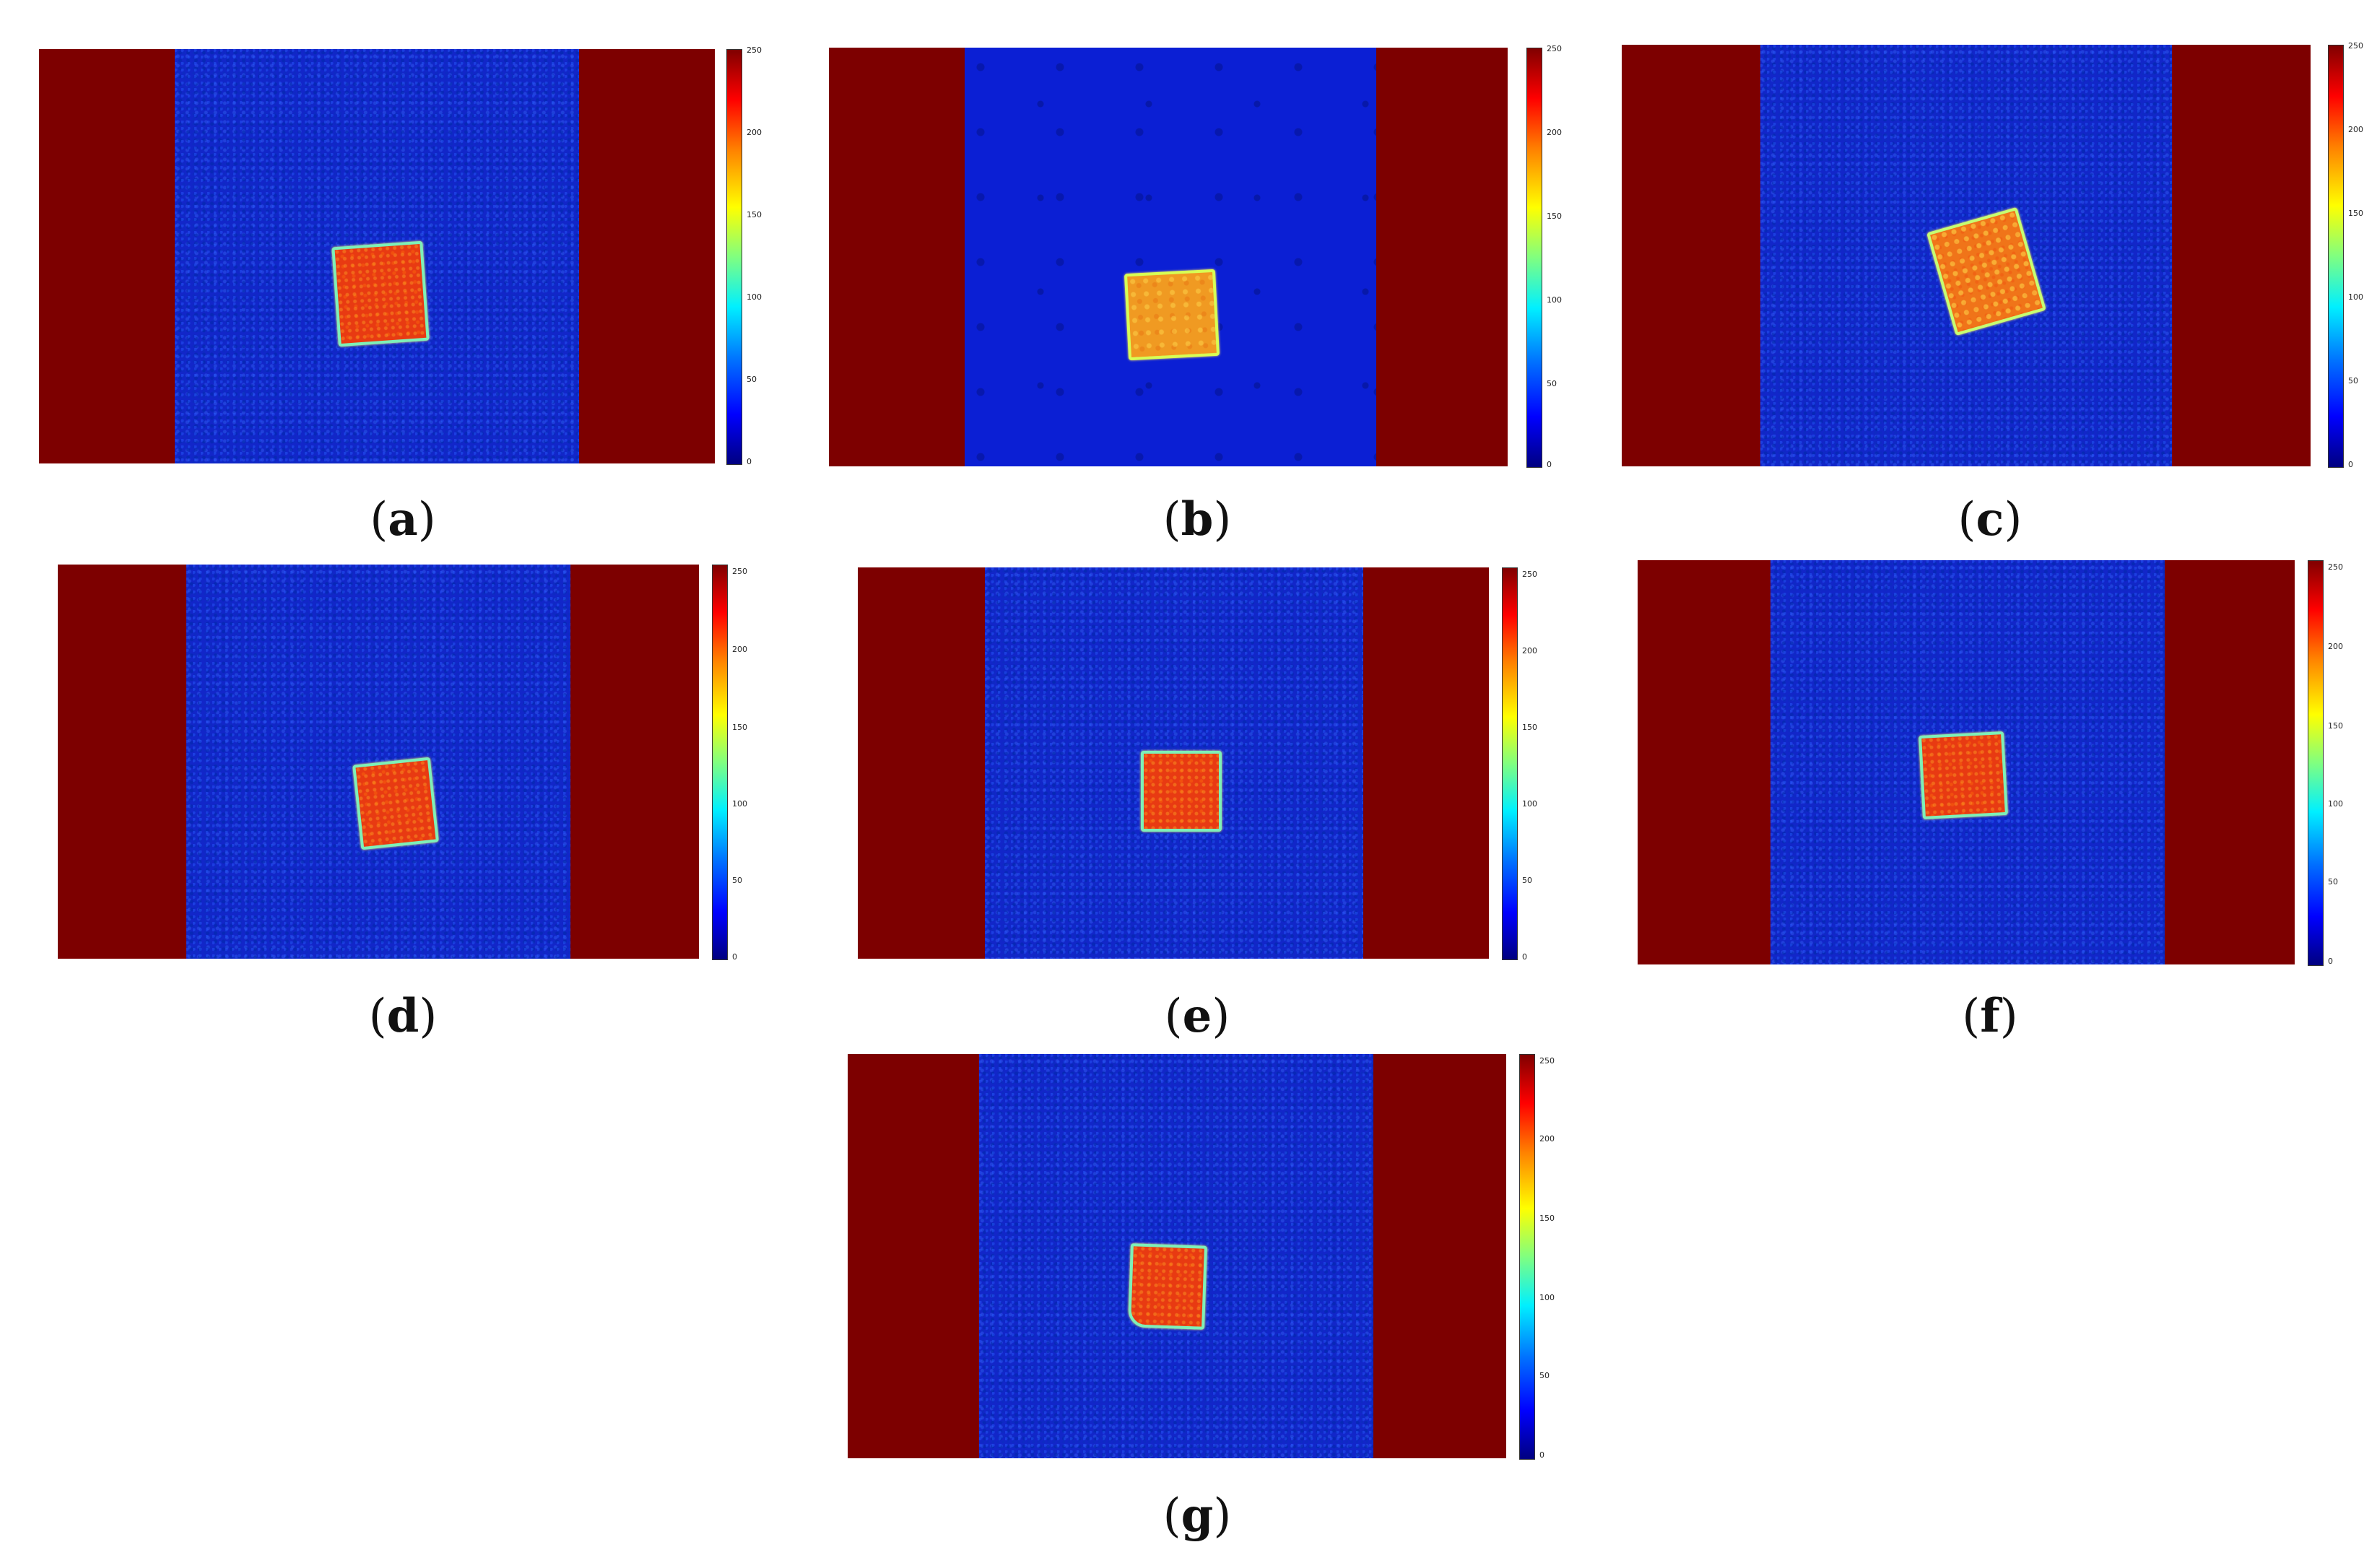  Describe the element at coordinates (1554, 216) in the screenshot. I see `tick-150-b: 150` at that location.